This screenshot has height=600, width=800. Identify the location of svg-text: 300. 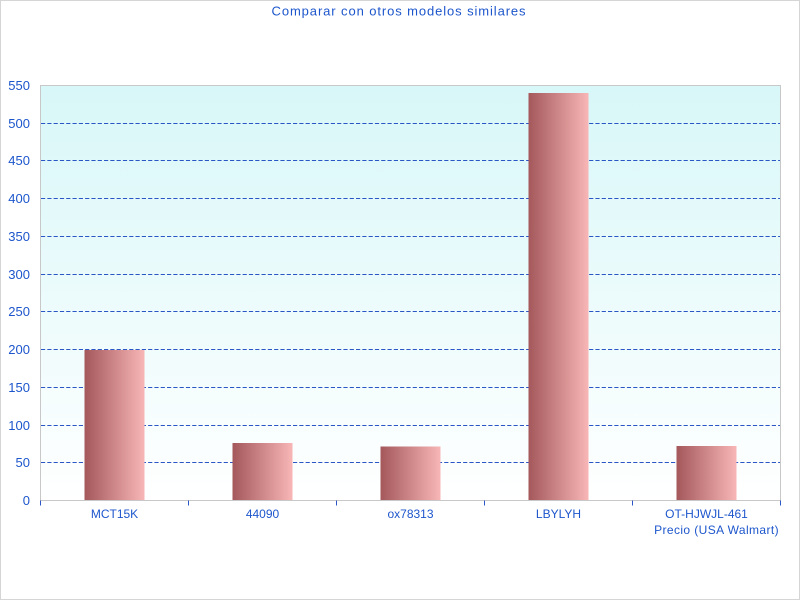
(19, 274).